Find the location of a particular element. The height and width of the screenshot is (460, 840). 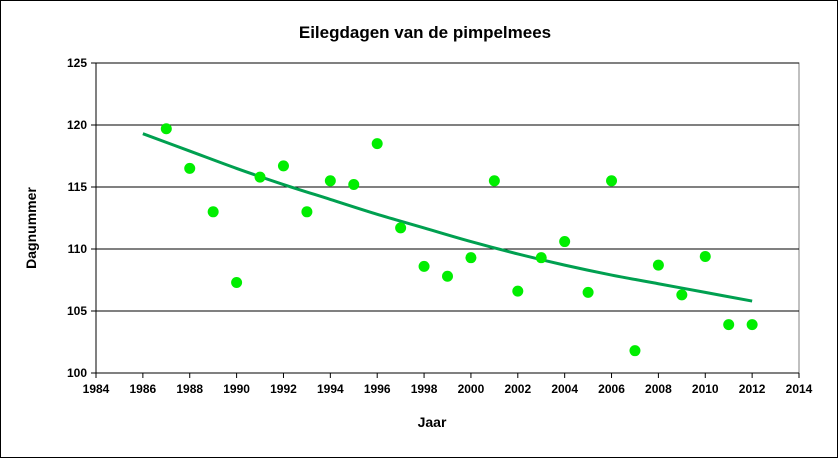

x-tick-label: 2006 is located at coordinates (611, 389).